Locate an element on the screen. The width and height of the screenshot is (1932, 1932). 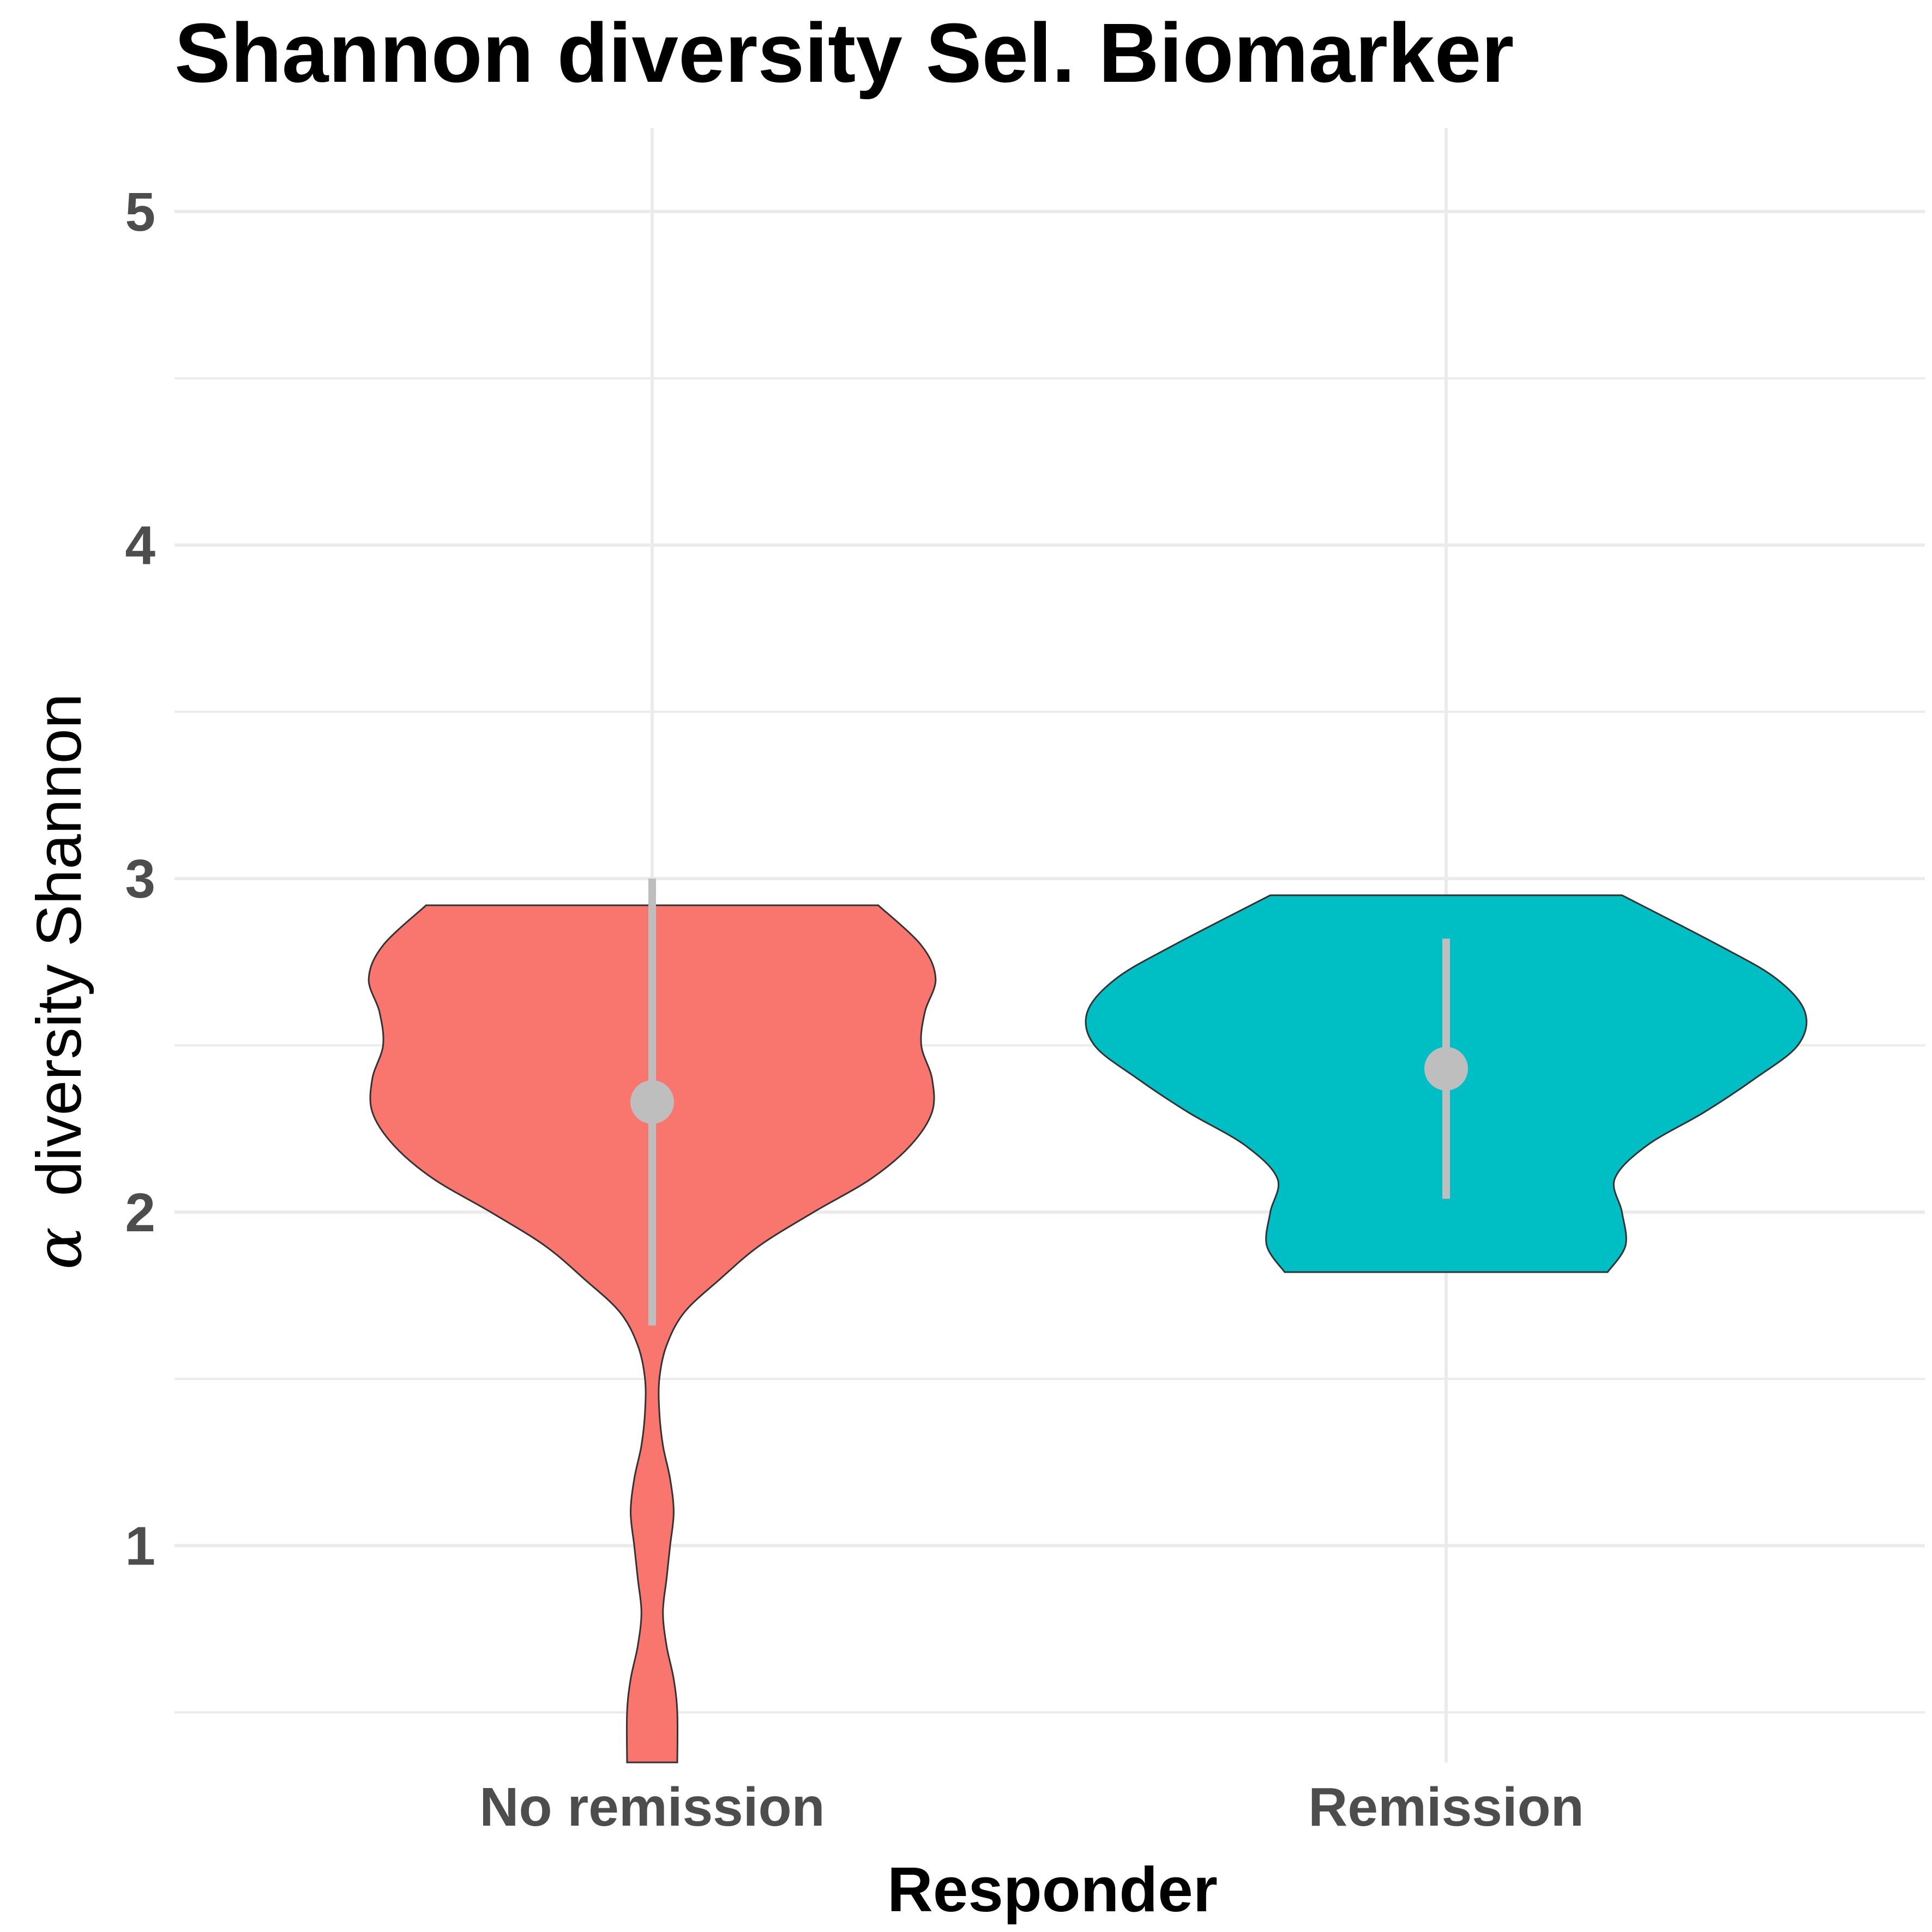
y-tick-label: 3 is located at coordinates (140, 879).